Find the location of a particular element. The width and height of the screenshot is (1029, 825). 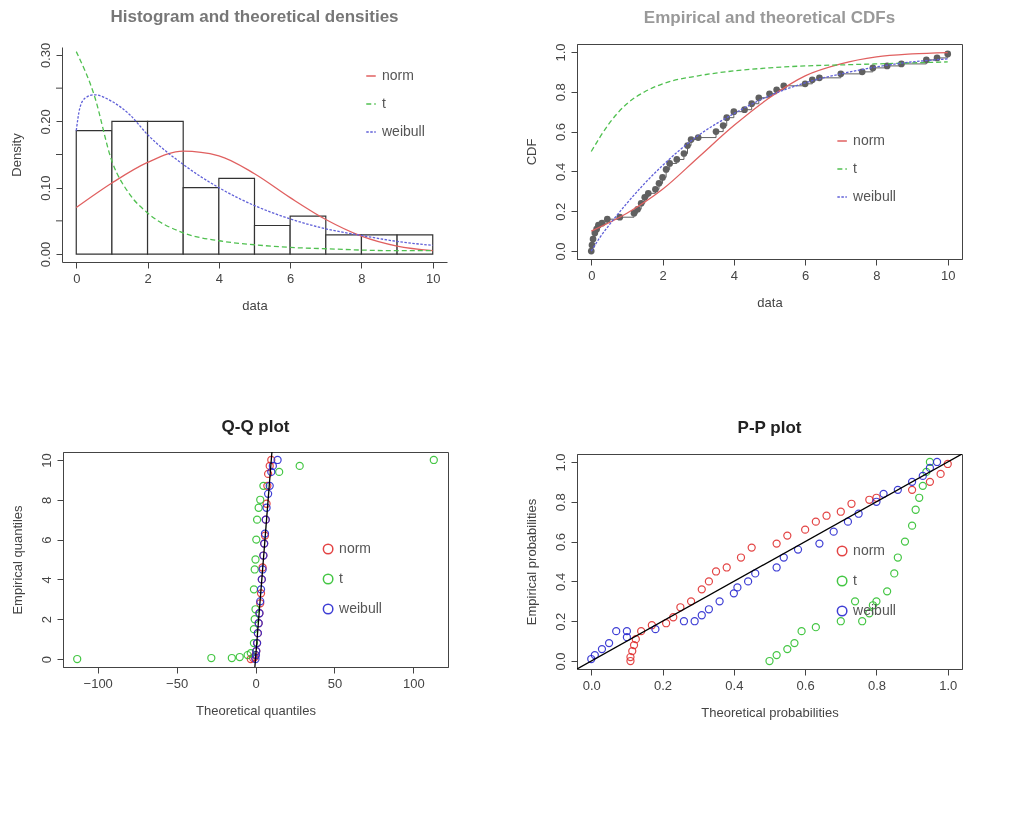

x-tick-label: −100 is located at coordinates (98, 683).